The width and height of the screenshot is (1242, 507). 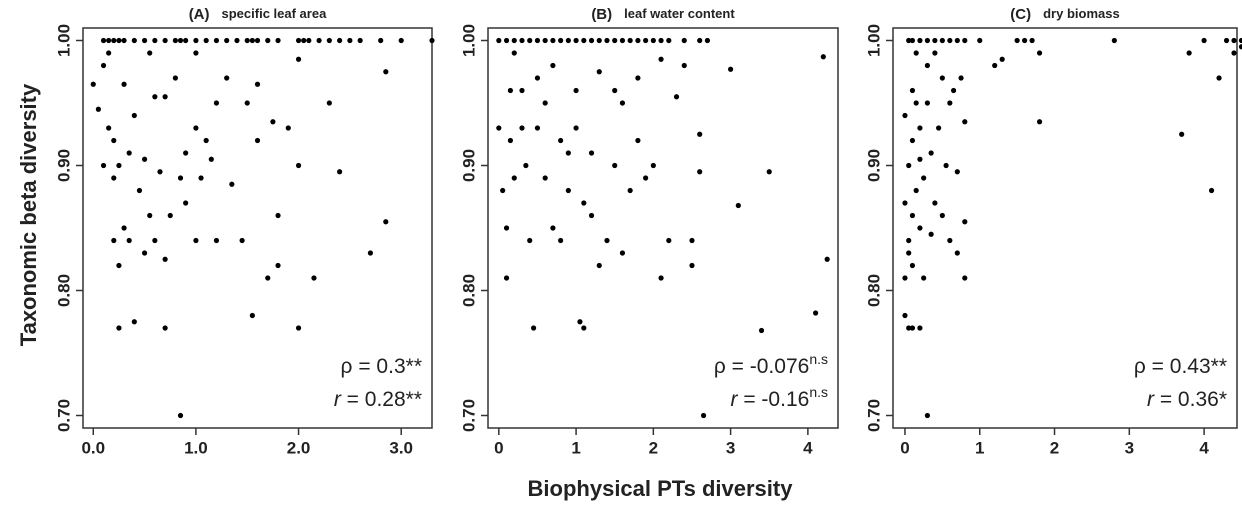 What do you see at coordinates (1151, 399) in the screenshot?
I see `annotation-symbol: r` at bounding box center [1151, 399].